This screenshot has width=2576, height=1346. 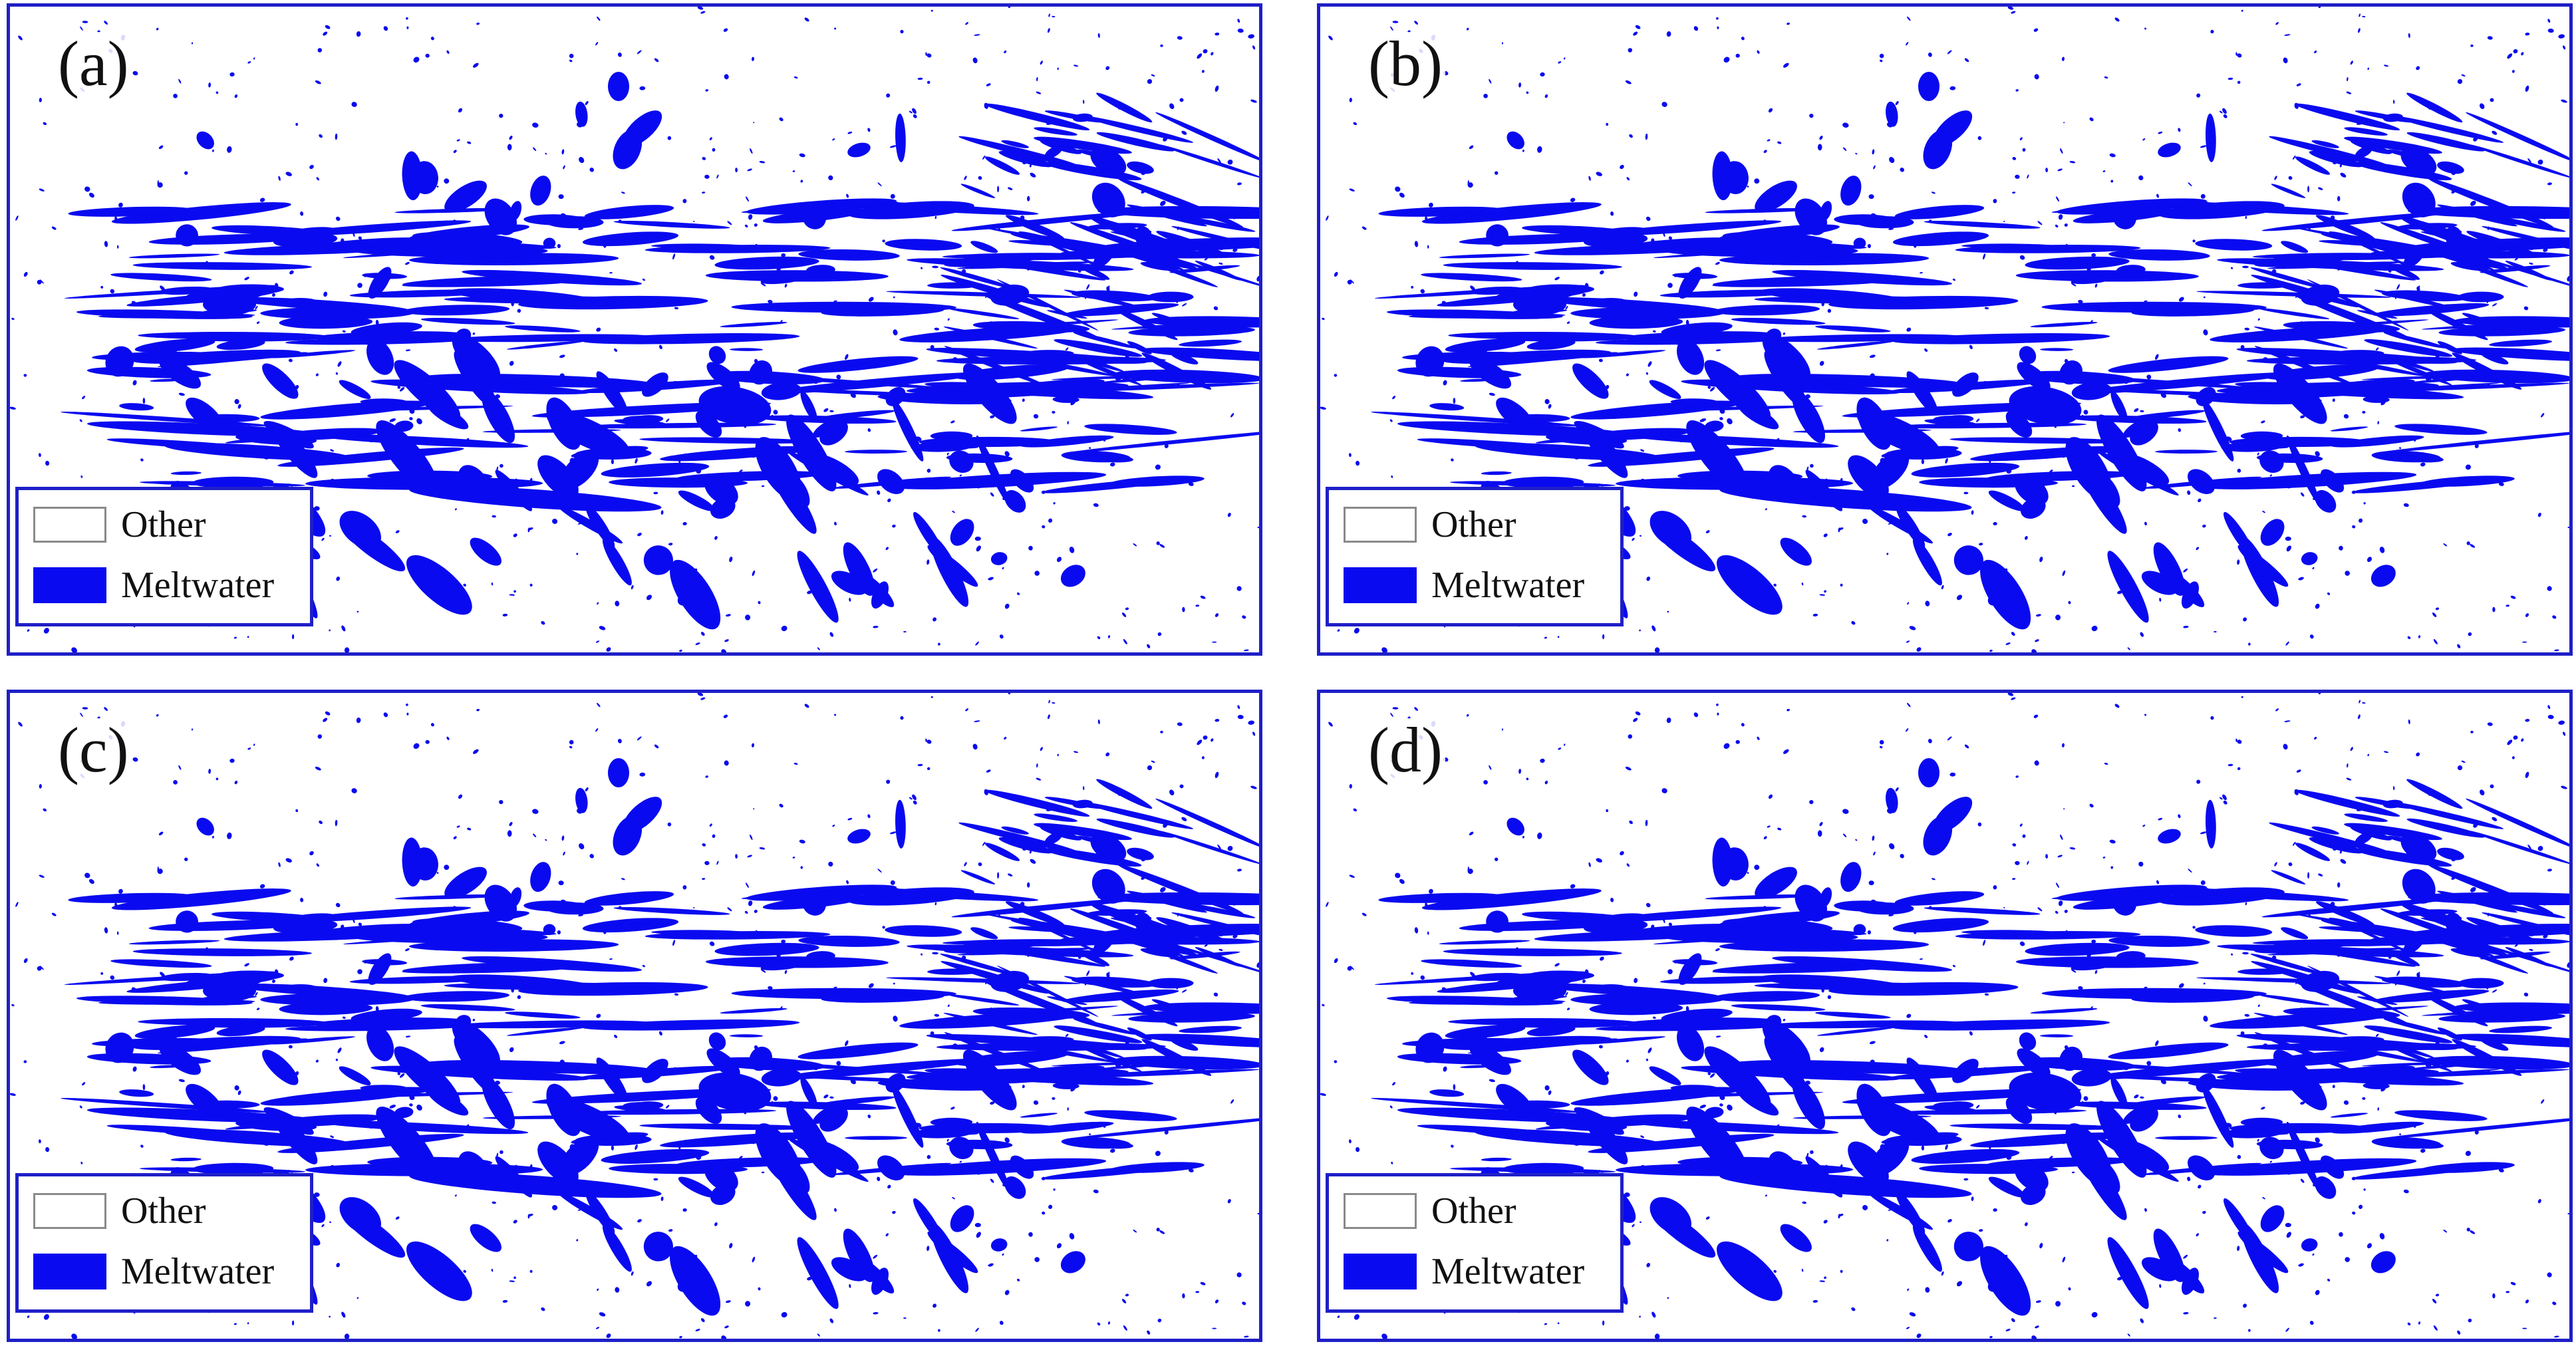 I want to click on legend-item-other: Other, so click(x=1430, y=525).